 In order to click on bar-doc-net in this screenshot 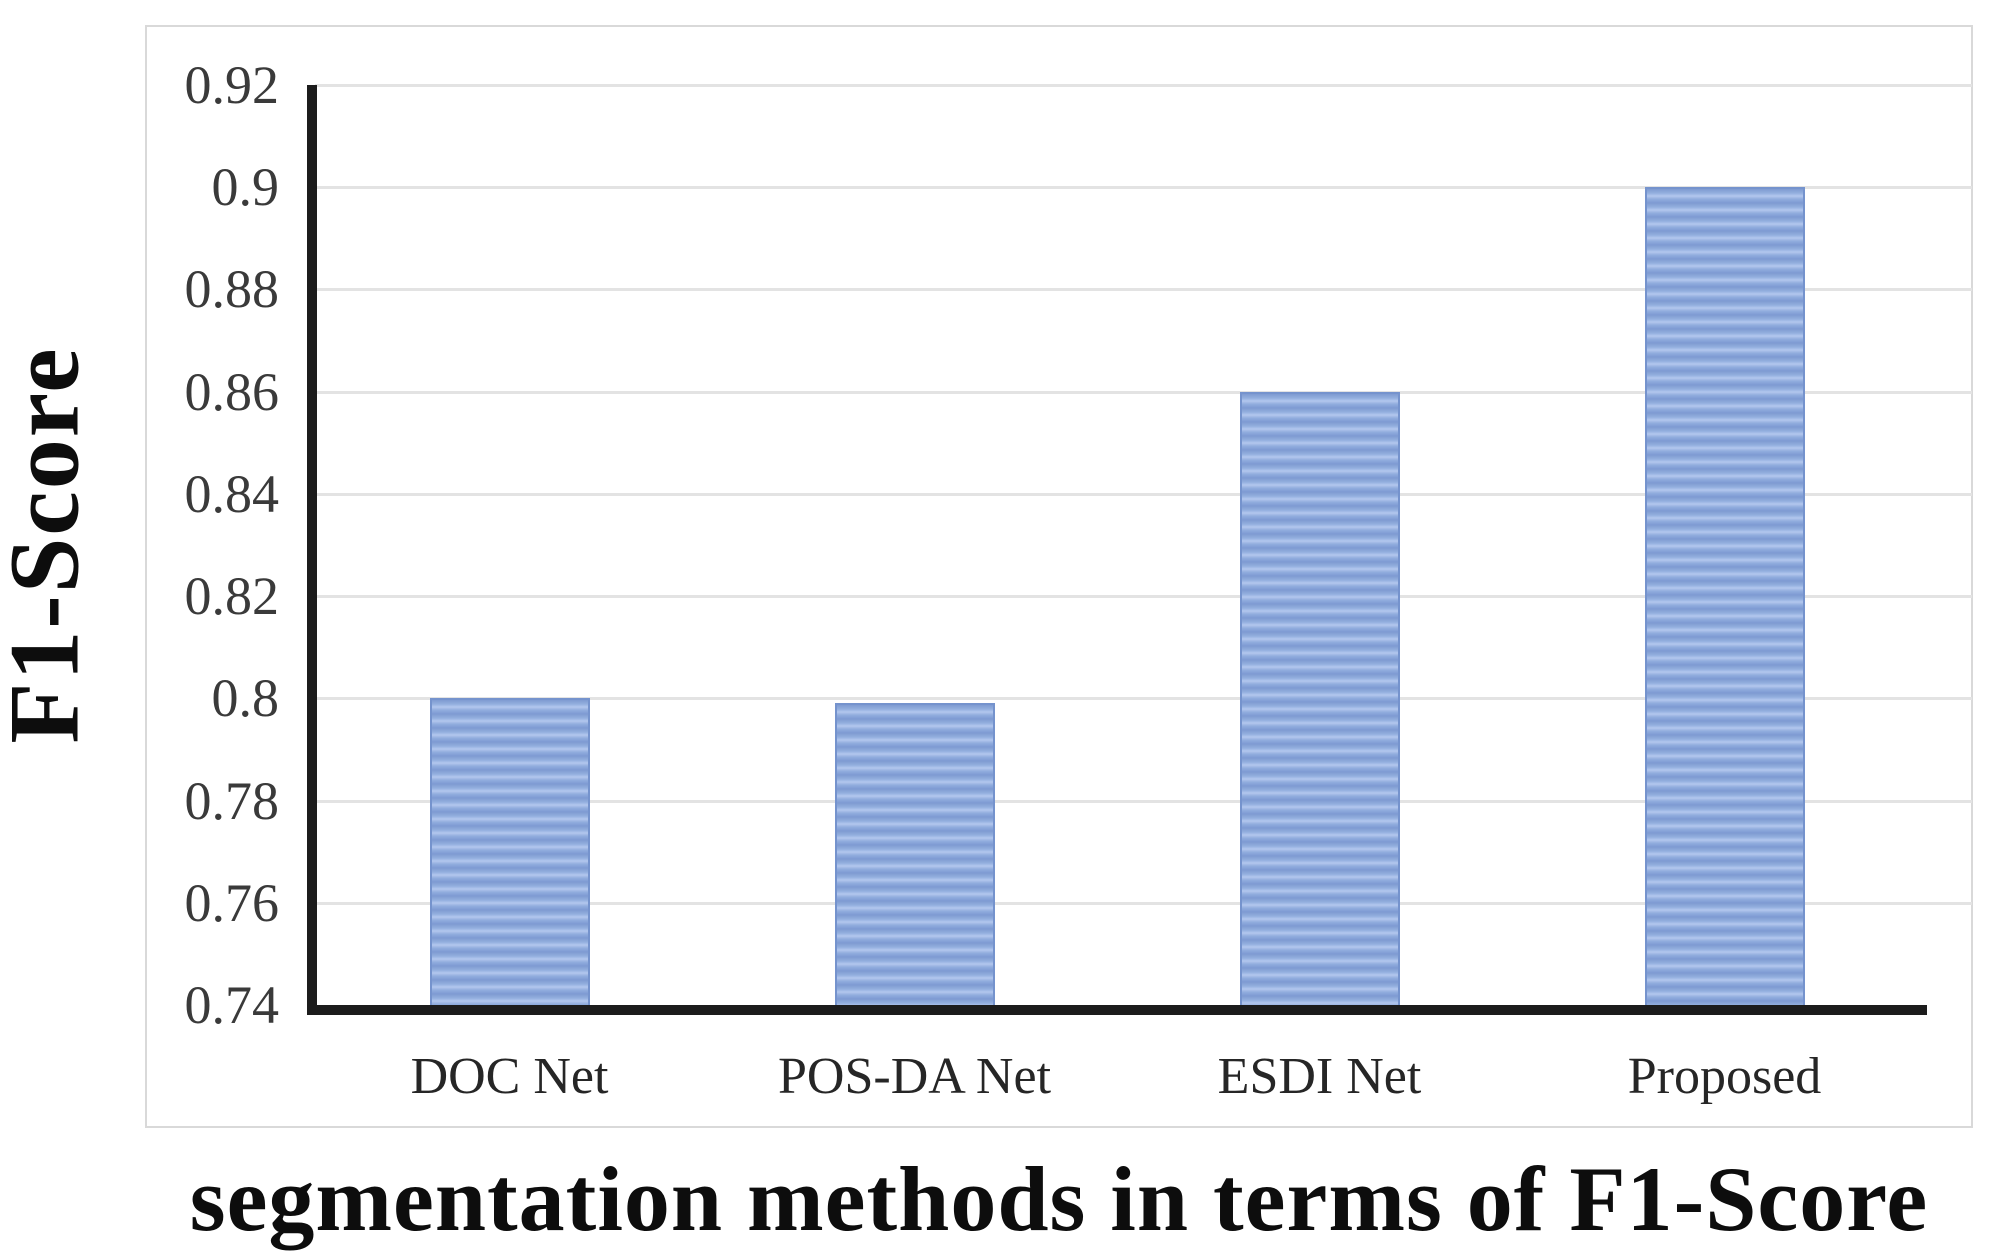, I will do `click(509, 851)`.